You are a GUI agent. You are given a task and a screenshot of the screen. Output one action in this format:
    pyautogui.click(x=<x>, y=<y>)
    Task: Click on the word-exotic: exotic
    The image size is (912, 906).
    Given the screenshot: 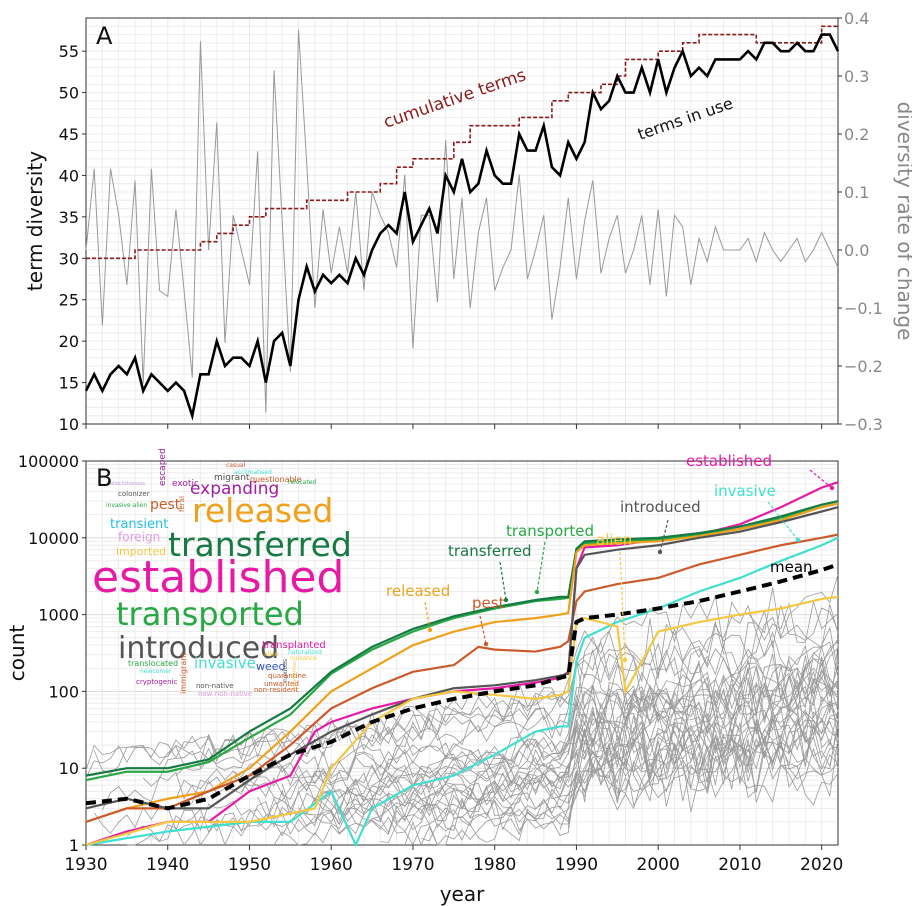 What is the action you would take?
    pyautogui.click(x=185, y=484)
    